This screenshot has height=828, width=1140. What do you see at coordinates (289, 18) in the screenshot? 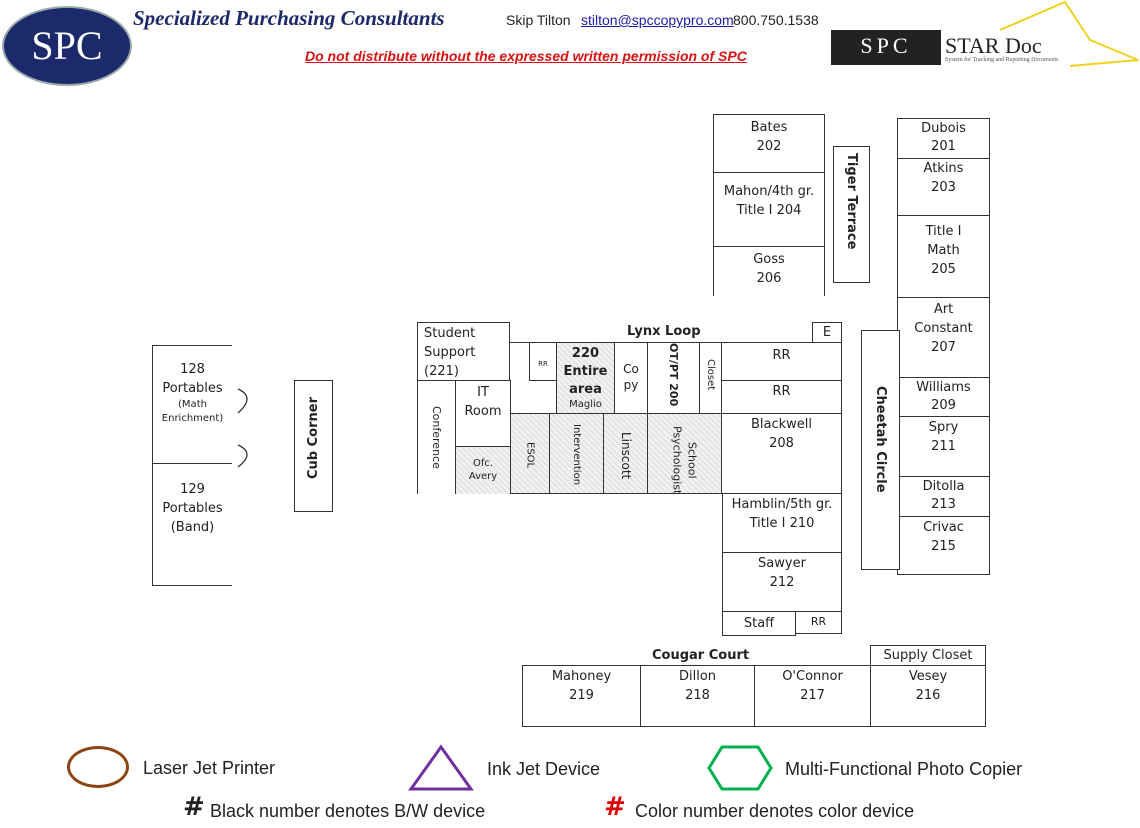
I see `company-name: Specialized Purchasing Consultants` at bounding box center [289, 18].